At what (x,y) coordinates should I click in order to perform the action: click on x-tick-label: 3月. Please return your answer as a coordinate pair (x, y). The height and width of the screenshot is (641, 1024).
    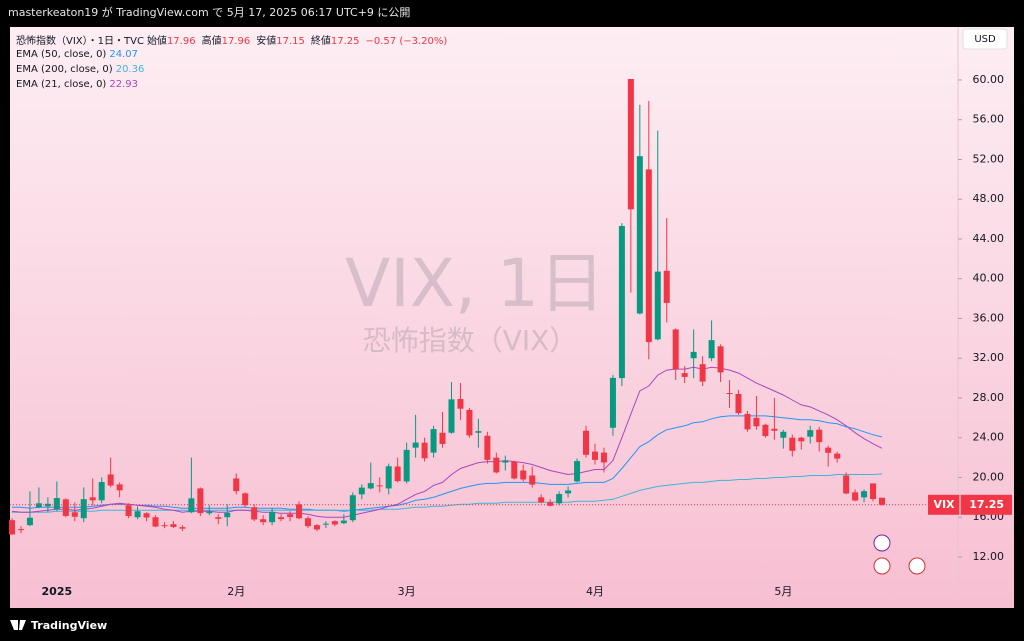
    Looking at the image, I should click on (407, 591).